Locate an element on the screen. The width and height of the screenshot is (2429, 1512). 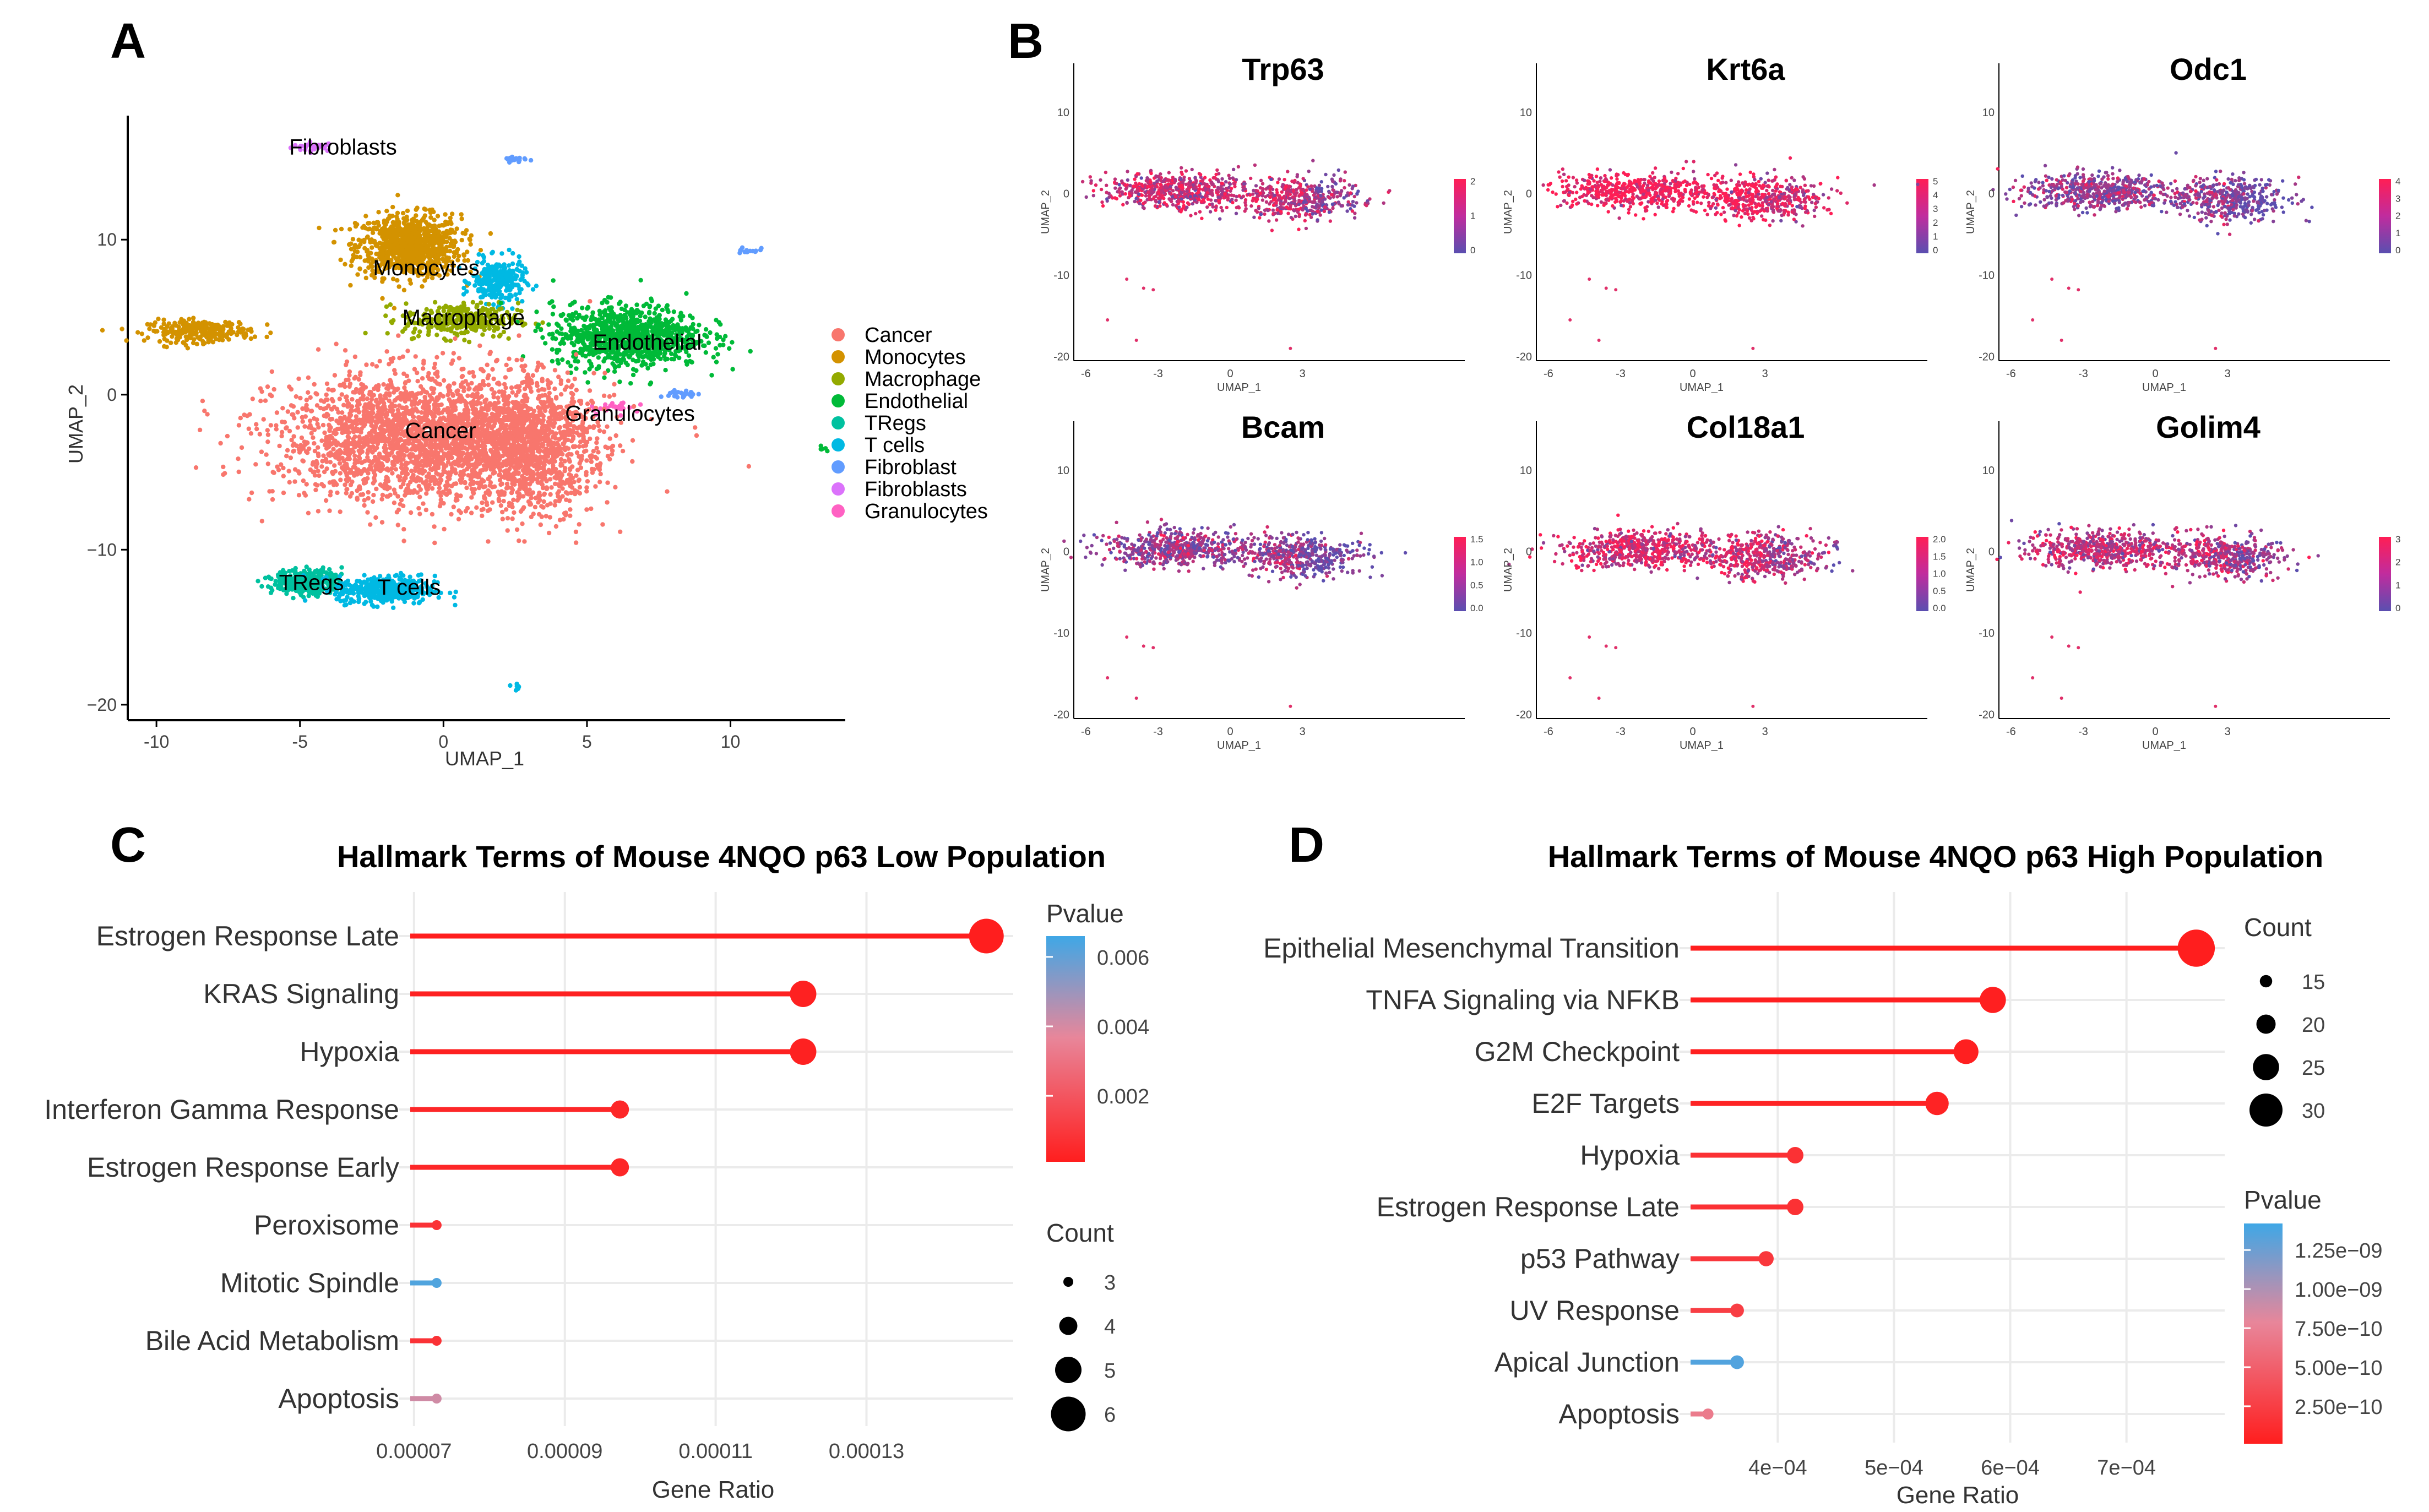
panel-letter-d: D is located at coordinates (1306, 845).